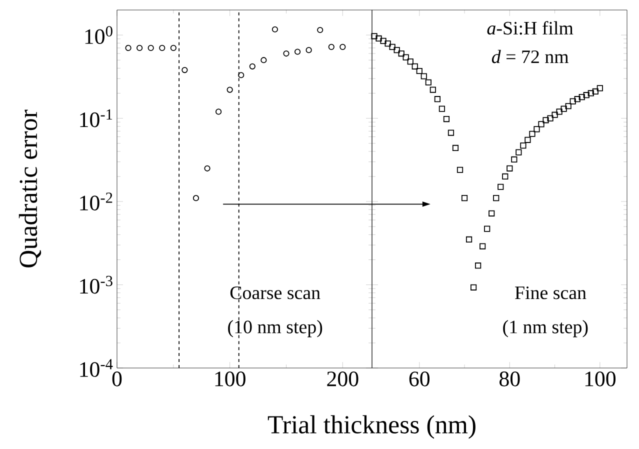  What do you see at coordinates (550, 293) in the screenshot?
I see `annotation: Fine scan` at bounding box center [550, 293].